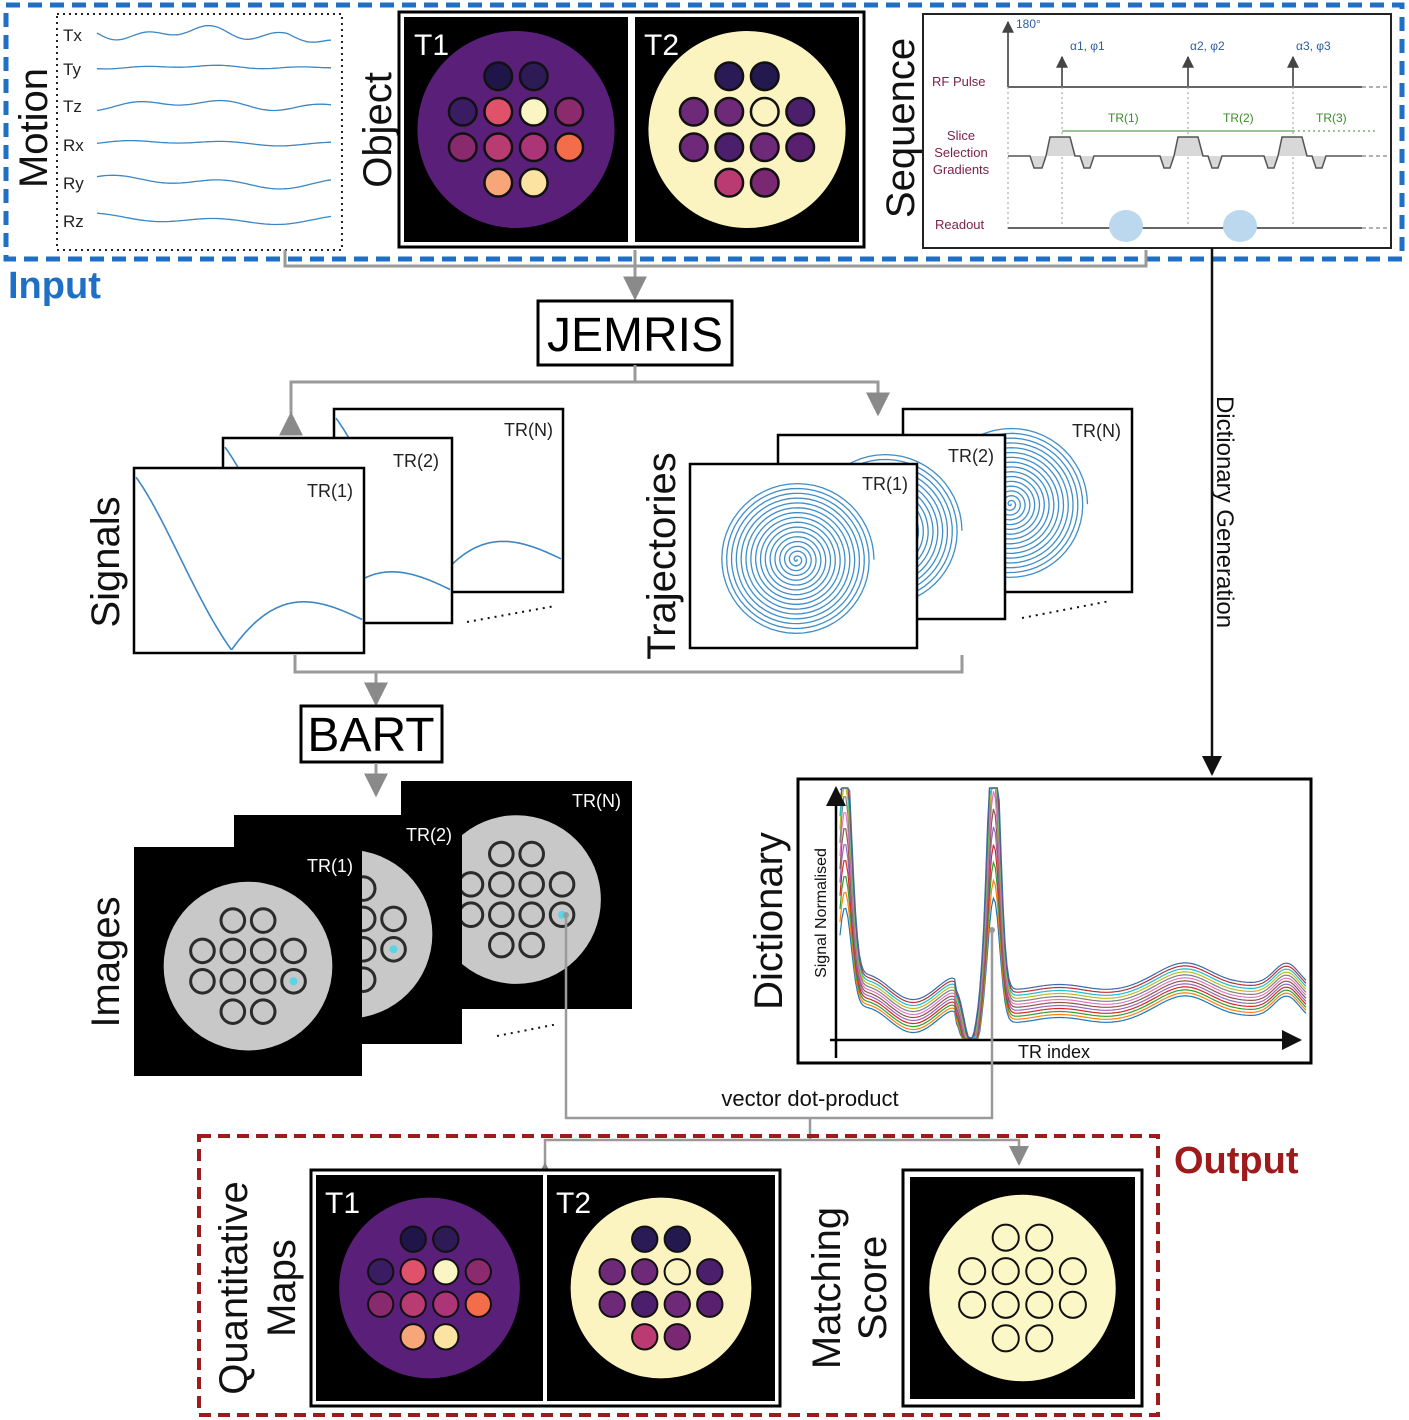 The width and height of the screenshot is (1409, 1420). Describe the element at coordinates (1185, 152) in the screenshot. I see `slice-gradient-waveform` at that location.